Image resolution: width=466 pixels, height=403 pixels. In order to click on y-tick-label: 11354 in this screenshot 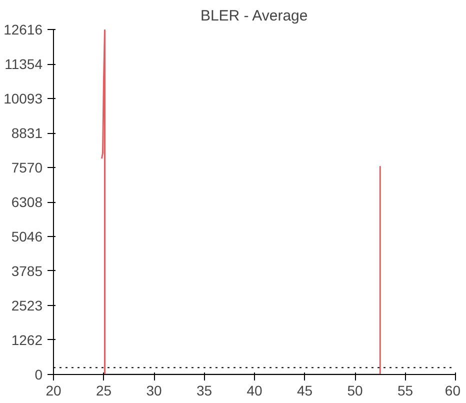, I will do `click(23, 64)`.